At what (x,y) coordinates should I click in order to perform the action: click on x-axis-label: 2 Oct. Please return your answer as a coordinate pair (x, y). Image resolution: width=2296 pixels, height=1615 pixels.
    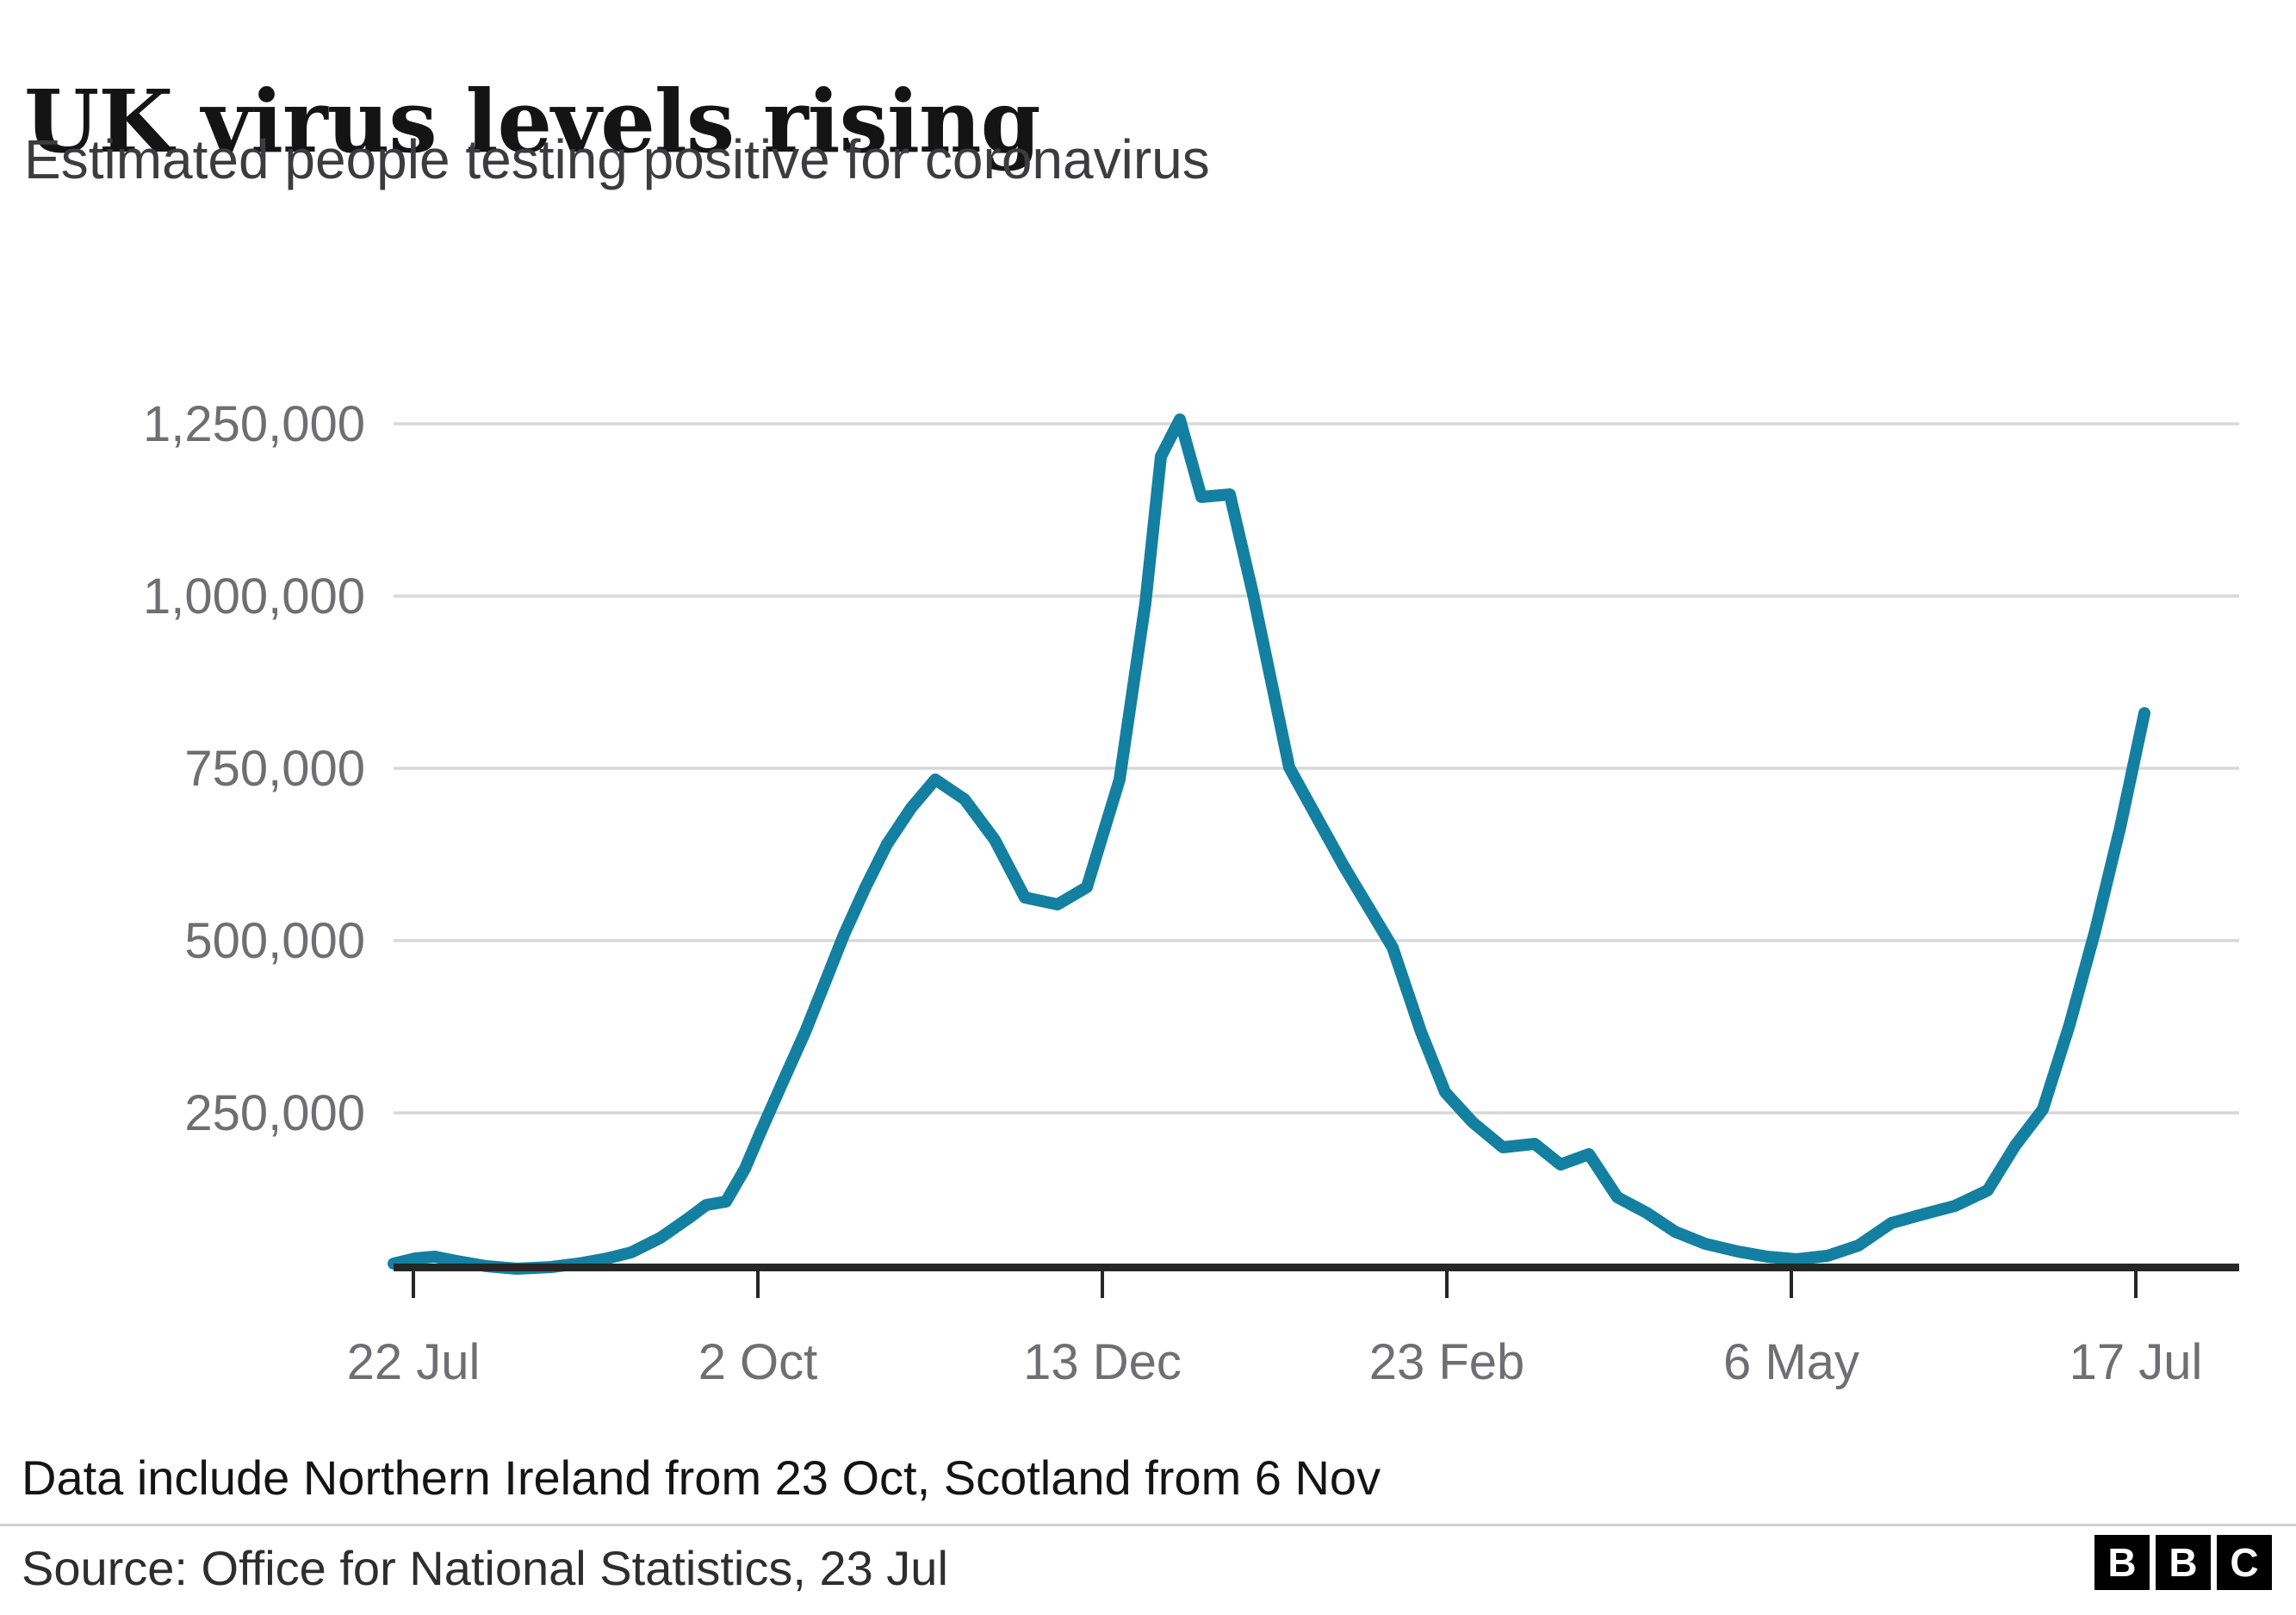
    Looking at the image, I should click on (758, 1362).